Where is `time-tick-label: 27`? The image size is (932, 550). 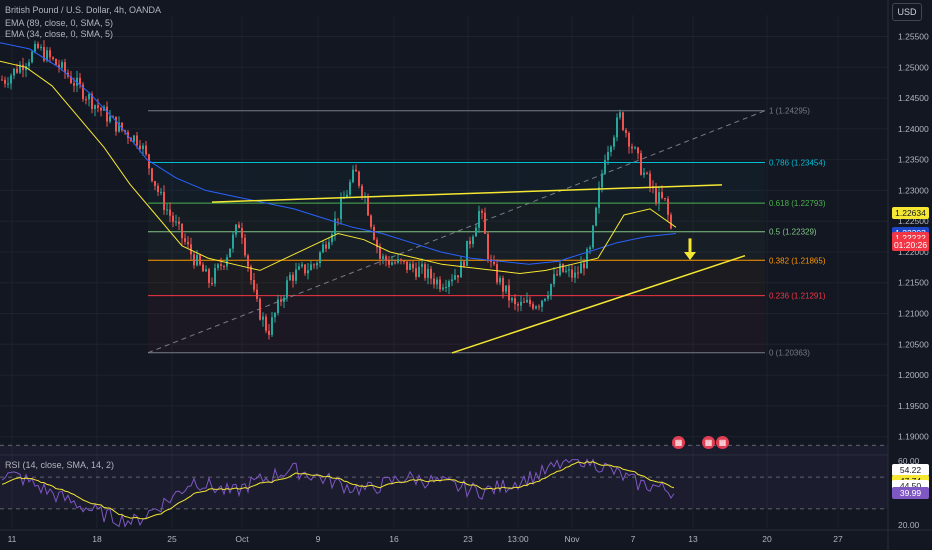
time-tick-label: 27 is located at coordinates (838, 539).